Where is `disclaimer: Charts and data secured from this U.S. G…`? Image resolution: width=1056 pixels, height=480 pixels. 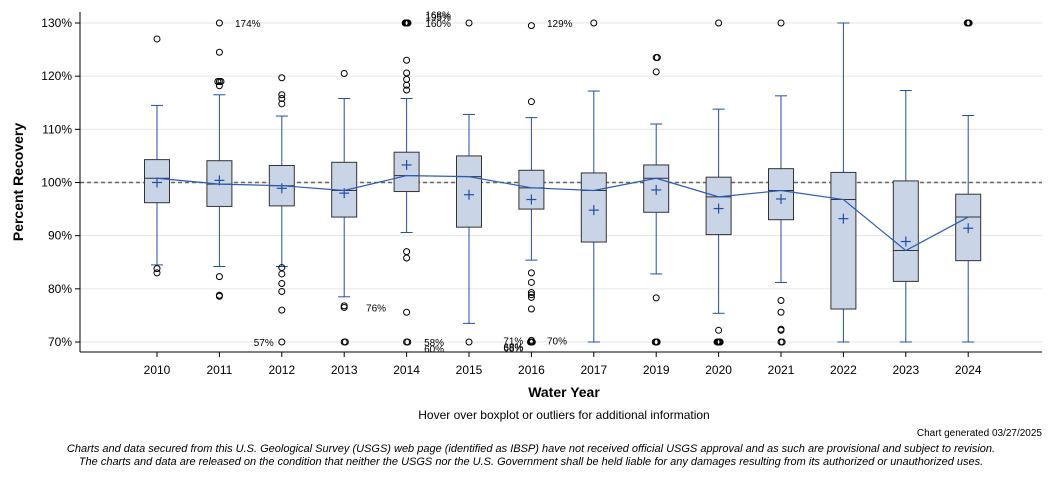 disclaimer: Charts and data secured from this U.S. G… is located at coordinates (528, 456).